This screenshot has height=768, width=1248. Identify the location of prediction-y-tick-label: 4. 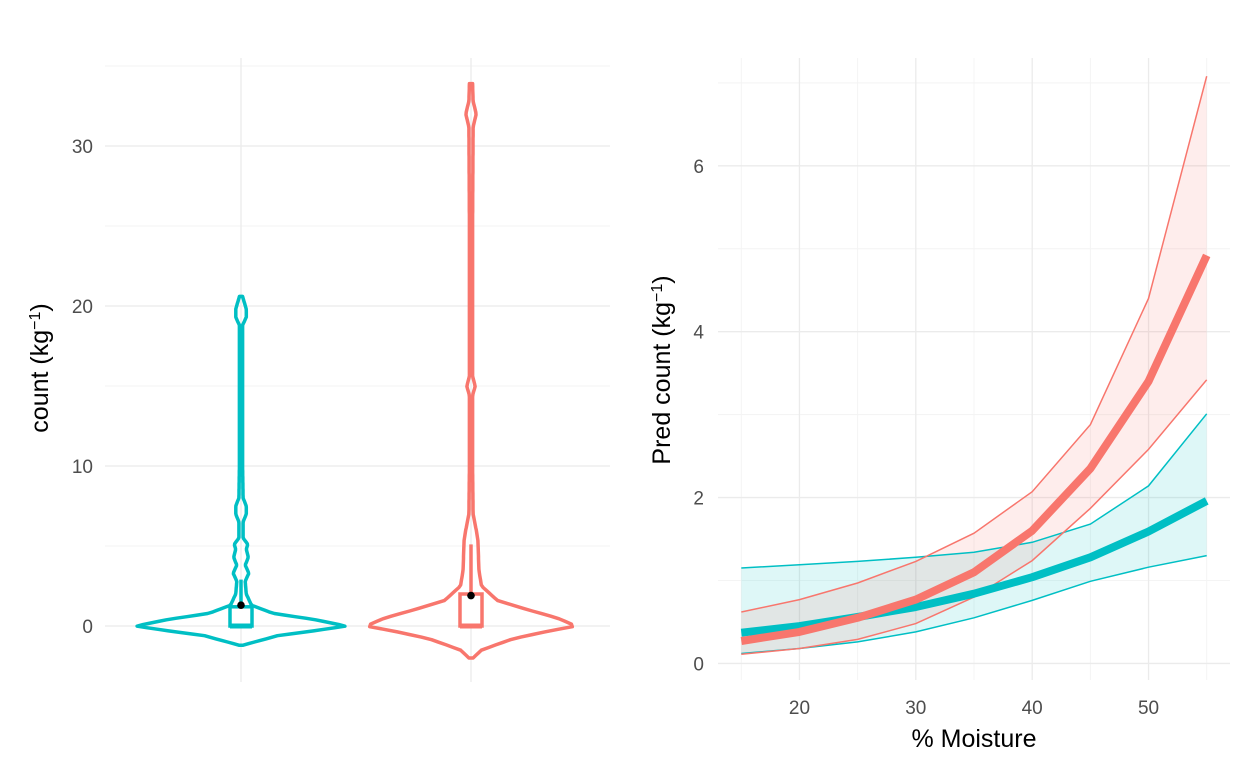
(698, 333).